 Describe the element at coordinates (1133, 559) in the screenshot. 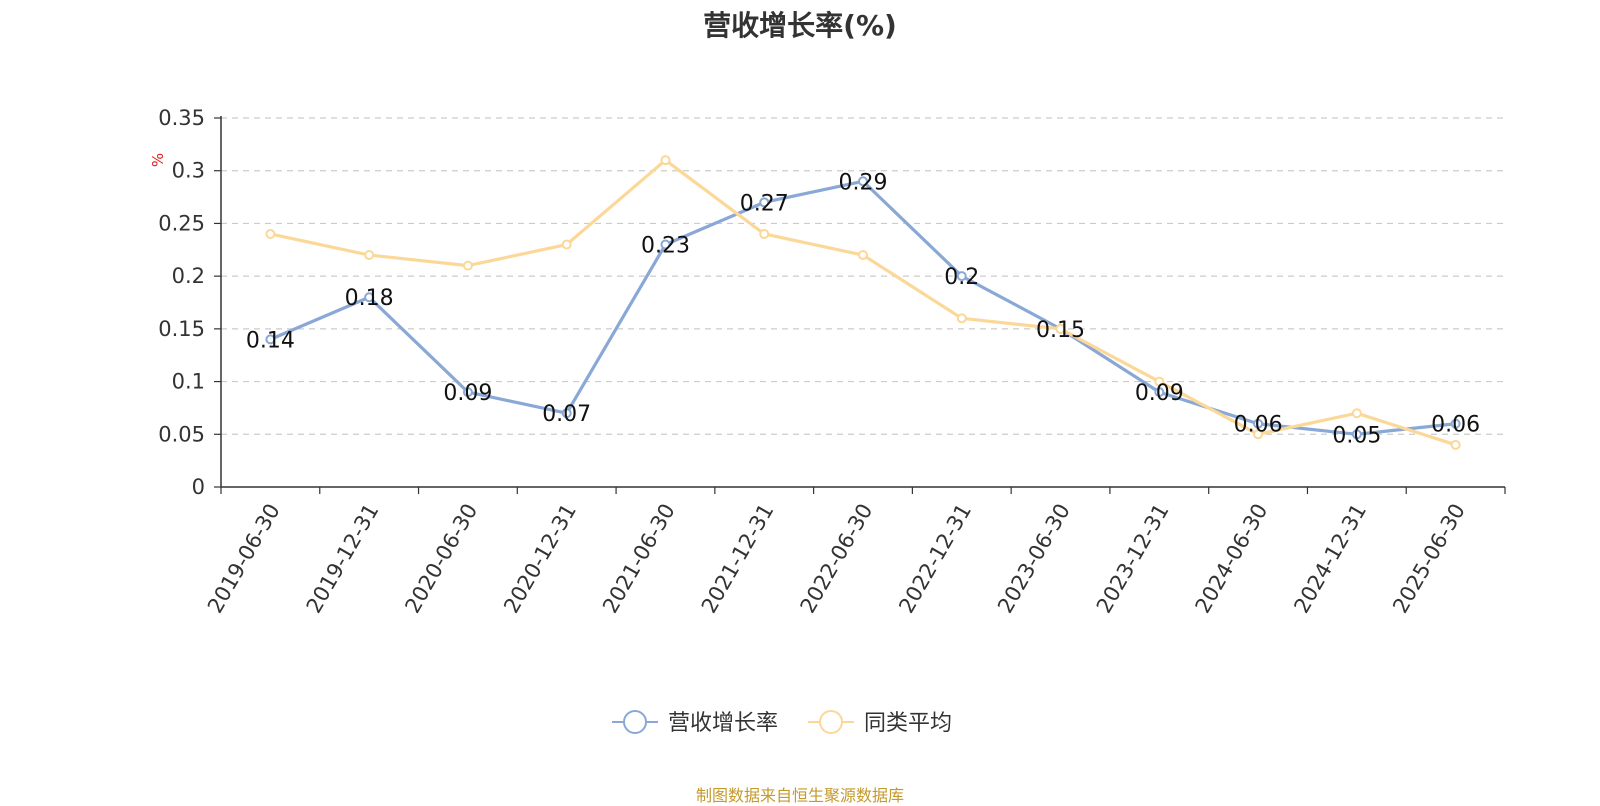

I see `x-tick-label: 2023-12-31` at that location.